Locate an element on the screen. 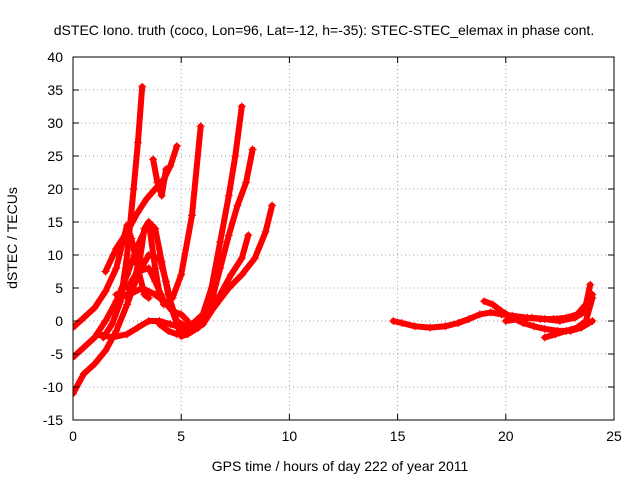 The image size is (640, 480). y-tick-label: -5 is located at coordinates (57, 354).